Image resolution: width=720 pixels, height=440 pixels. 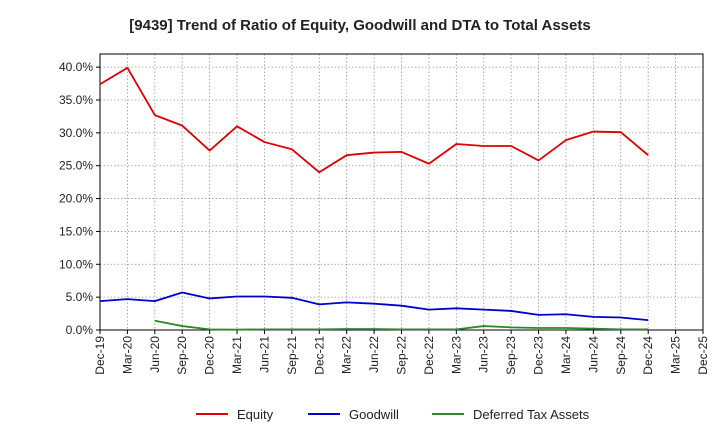 What do you see at coordinates (210, 355) in the screenshot?
I see `x-tick-label: Dec-20` at bounding box center [210, 355].